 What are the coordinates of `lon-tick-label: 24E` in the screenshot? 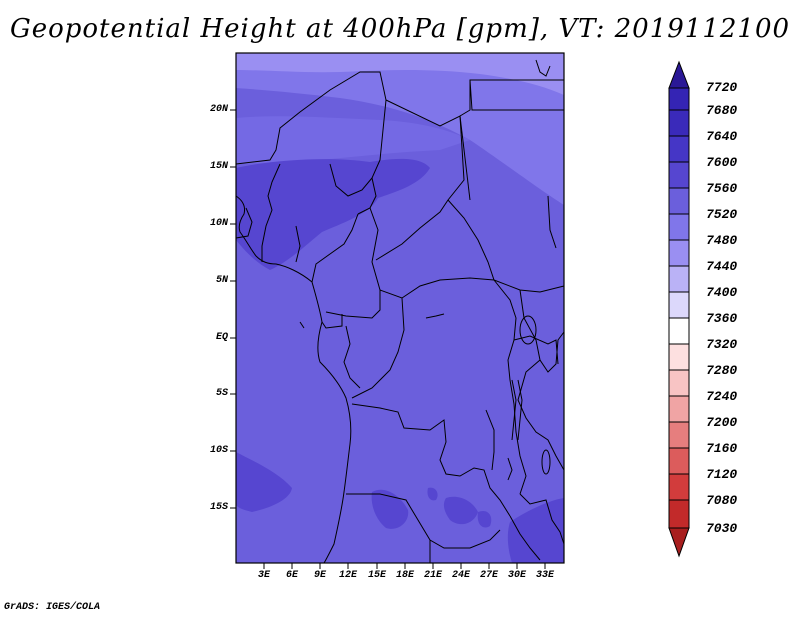 It's located at (460, 575).